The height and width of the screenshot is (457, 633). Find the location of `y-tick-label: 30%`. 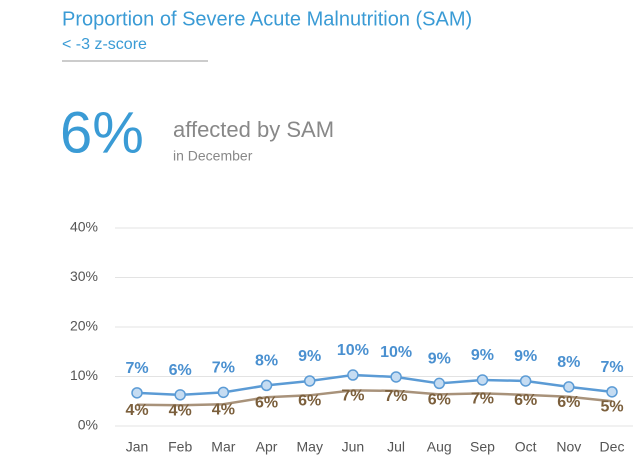

y-tick-label: 30% is located at coordinates (84, 276).